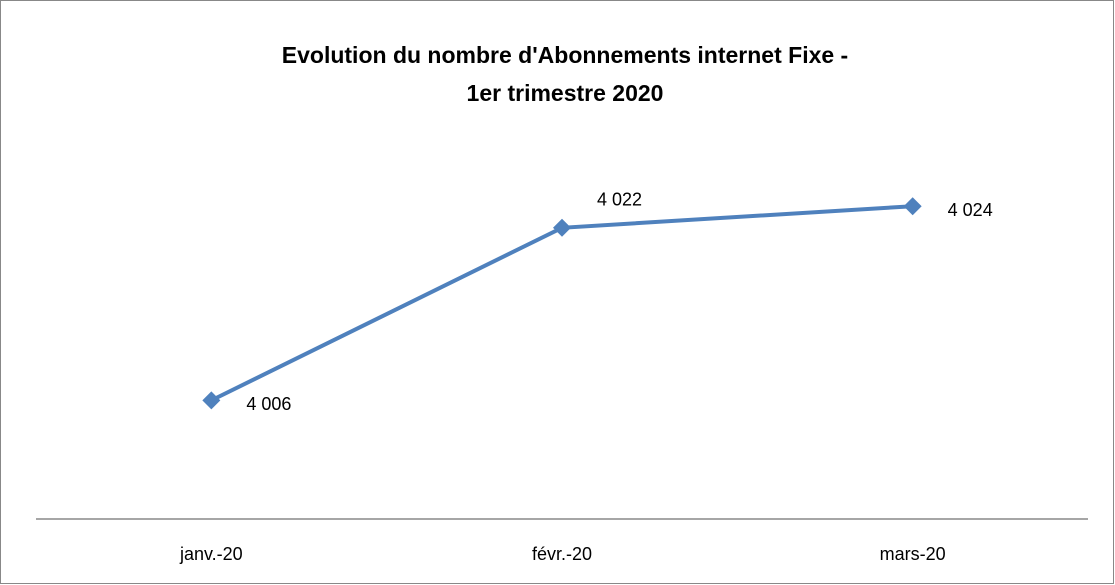 This screenshot has height=585, width=1115. What do you see at coordinates (565, 93) in the screenshot?
I see `chart-title: 1er trimestre 2020` at bounding box center [565, 93].